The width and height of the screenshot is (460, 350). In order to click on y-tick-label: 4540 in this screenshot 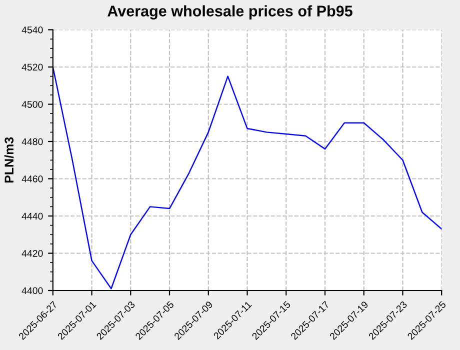, I will do `click(32, 30)`.